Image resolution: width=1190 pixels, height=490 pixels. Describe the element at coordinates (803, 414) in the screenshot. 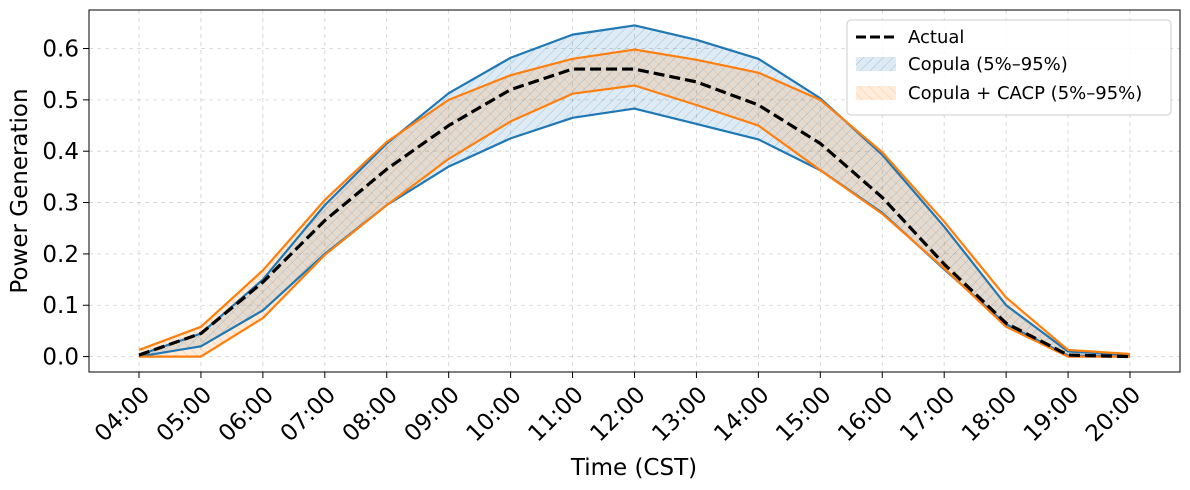

I see `x-tick-label: 15:00` at that location.